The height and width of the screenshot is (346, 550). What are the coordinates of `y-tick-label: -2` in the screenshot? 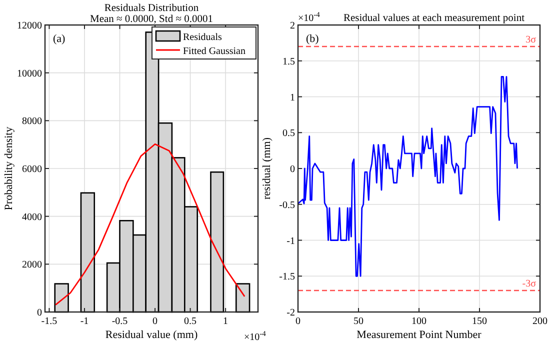 It's located at (290, 313).